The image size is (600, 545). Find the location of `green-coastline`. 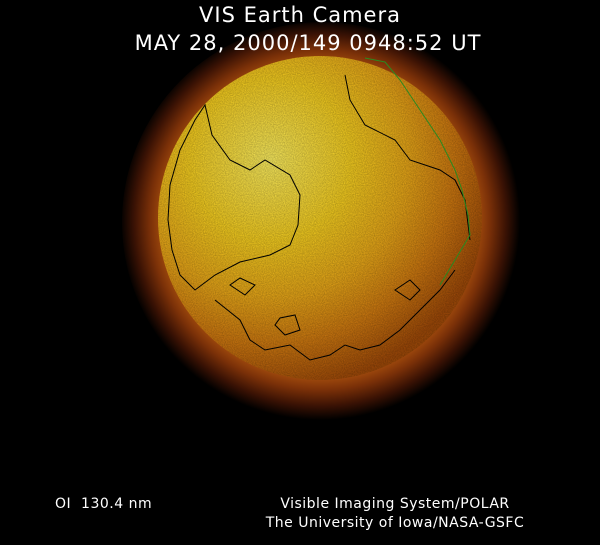

green-coastline is located at coordinates (417, 171).